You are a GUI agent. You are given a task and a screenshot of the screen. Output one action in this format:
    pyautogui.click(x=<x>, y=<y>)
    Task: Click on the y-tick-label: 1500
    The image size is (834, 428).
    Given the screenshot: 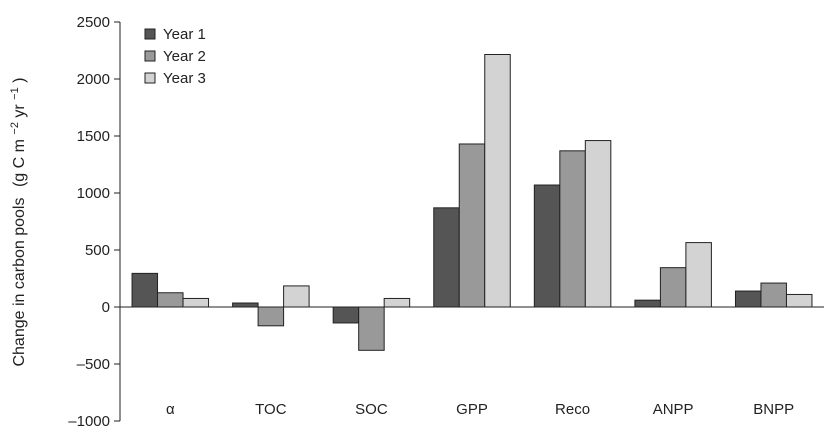 What is the action you would take?
    pyautogui.click(x=93, y=136)
    